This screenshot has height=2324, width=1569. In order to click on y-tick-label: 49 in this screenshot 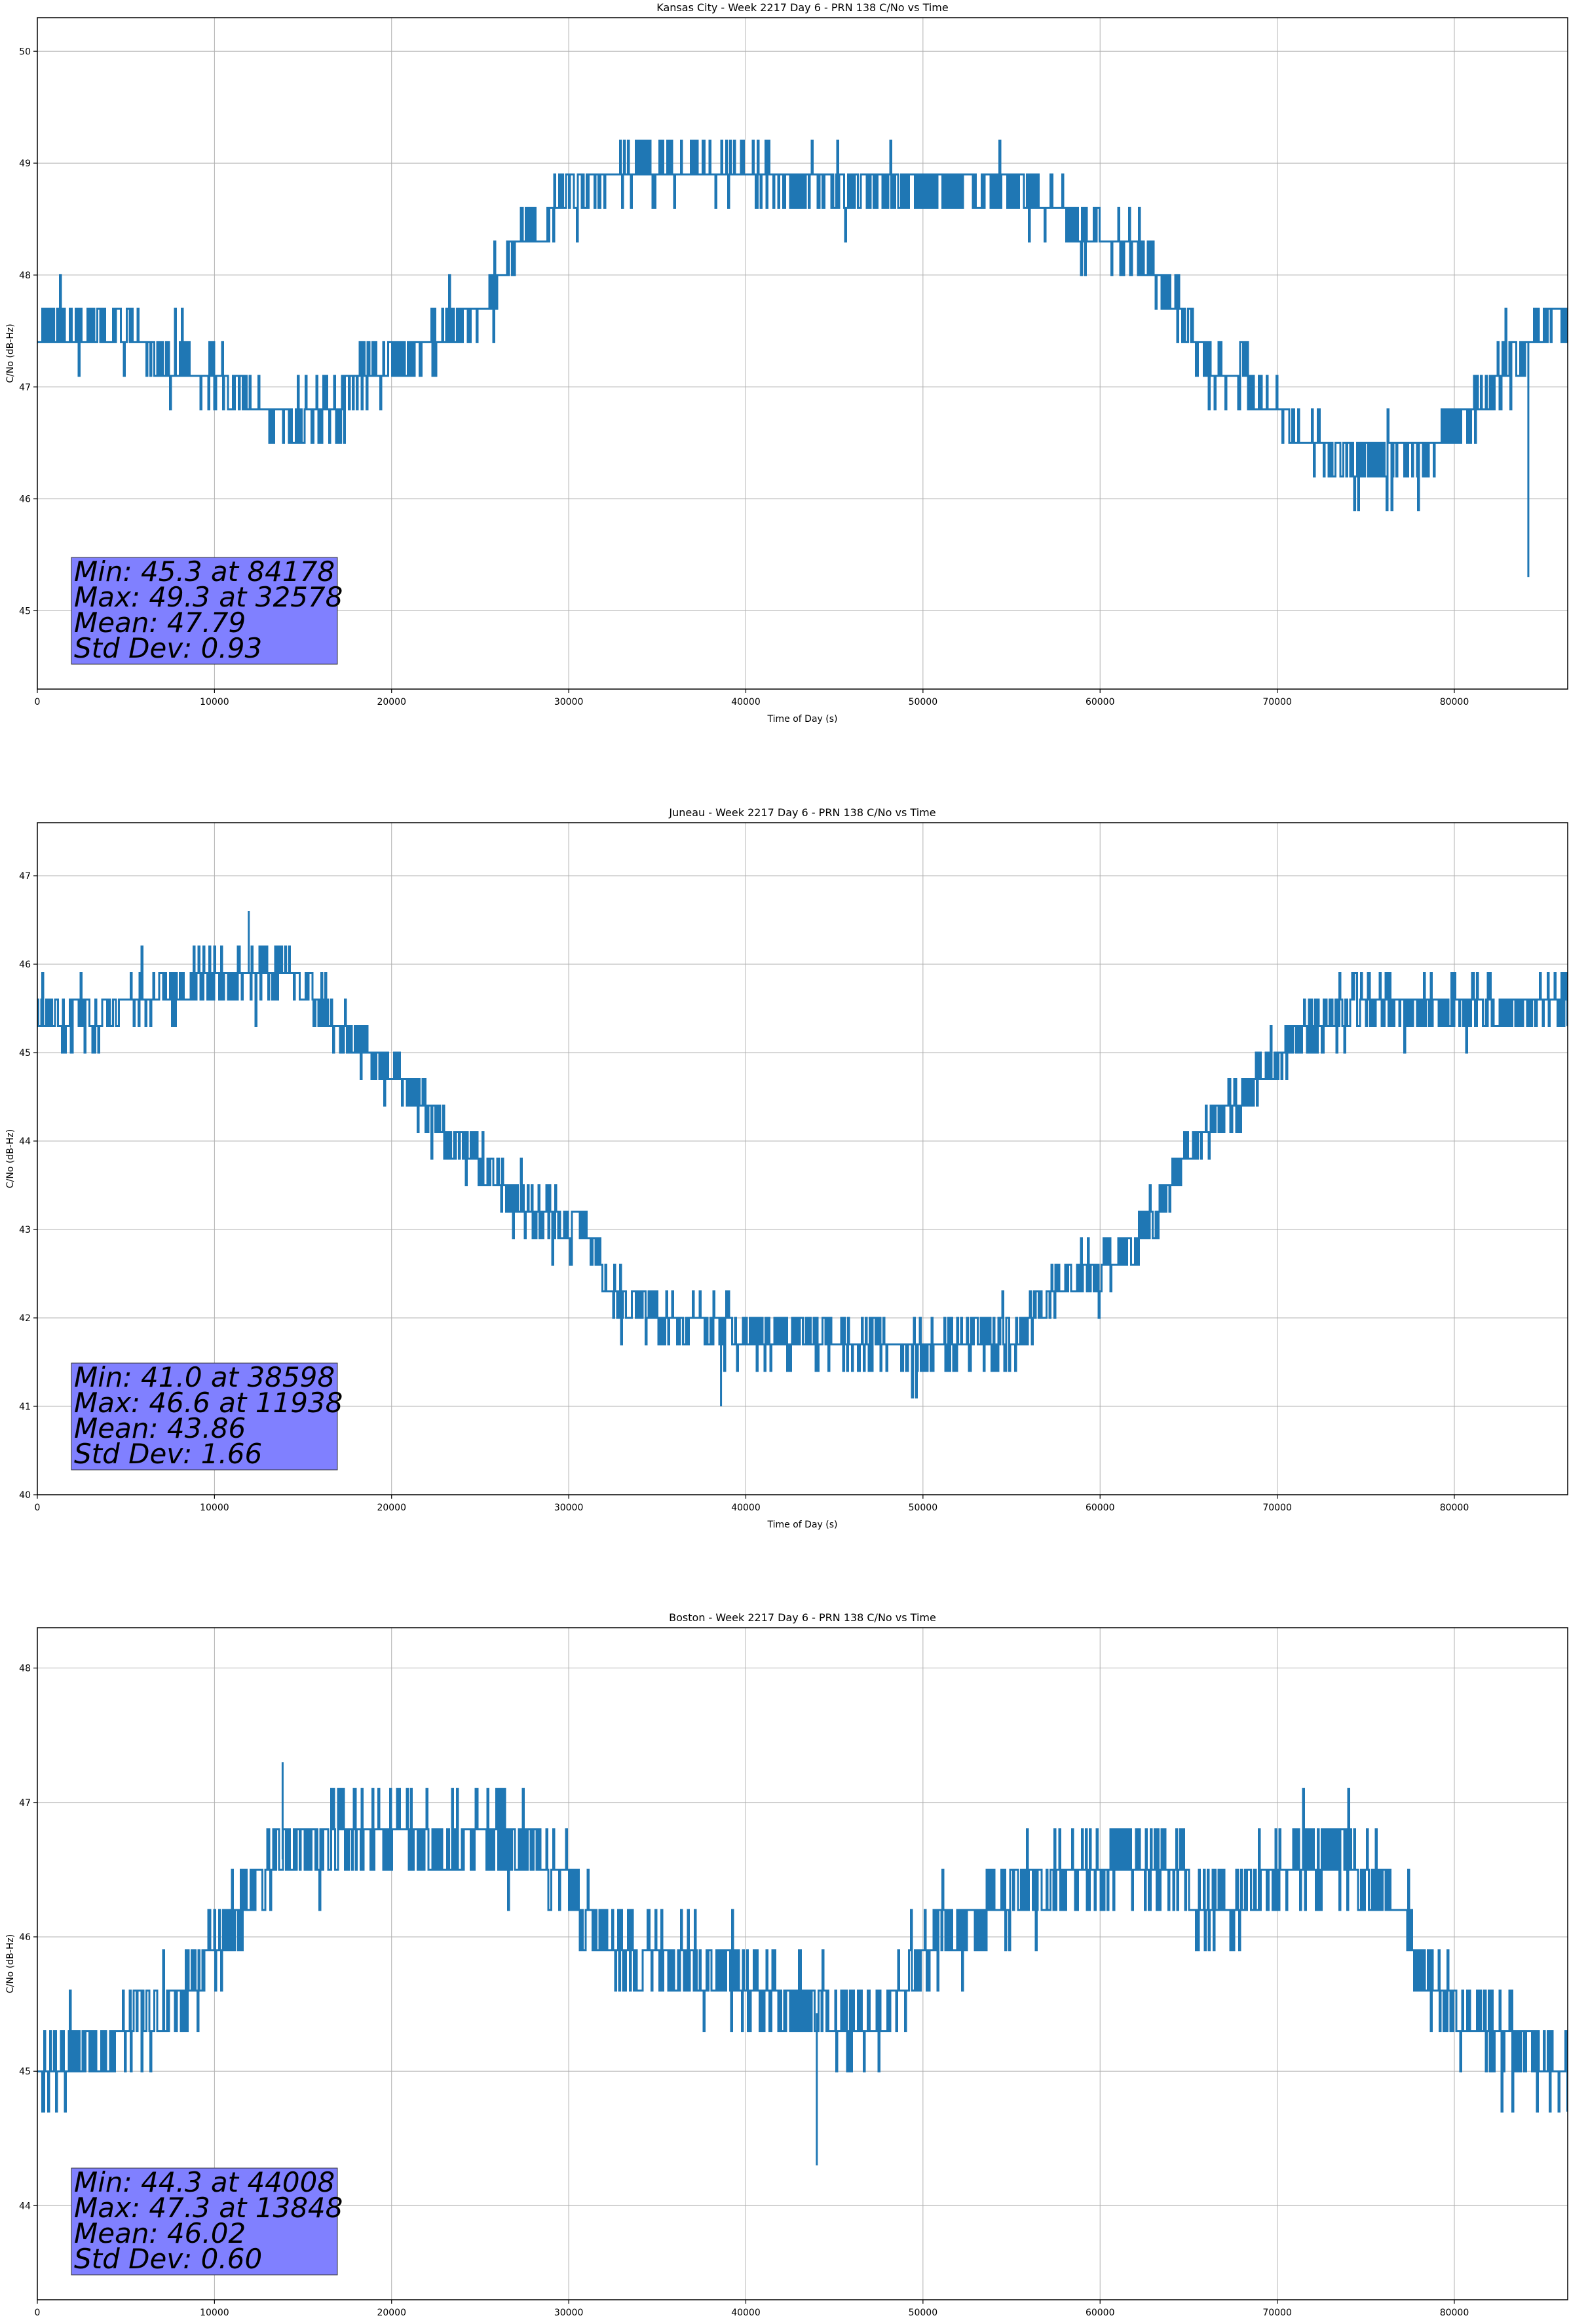, I will do `click(25, 164)`.